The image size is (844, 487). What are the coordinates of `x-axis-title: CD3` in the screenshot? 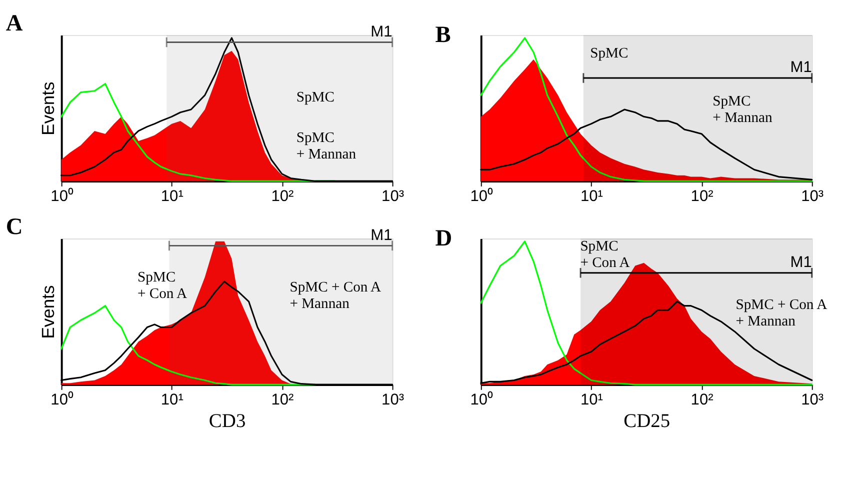 It's located at (227, 421).